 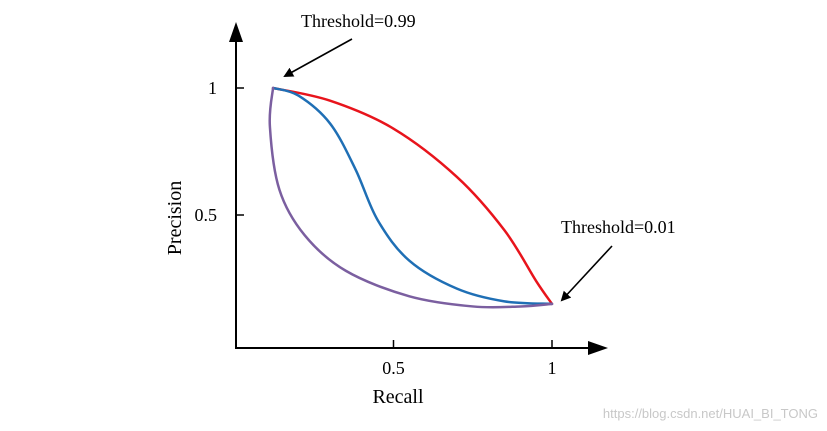 What do you see at coordinates (598, 348) in the screenshot?
I see `x-axis-arrow` at bounding box center [598, 348].